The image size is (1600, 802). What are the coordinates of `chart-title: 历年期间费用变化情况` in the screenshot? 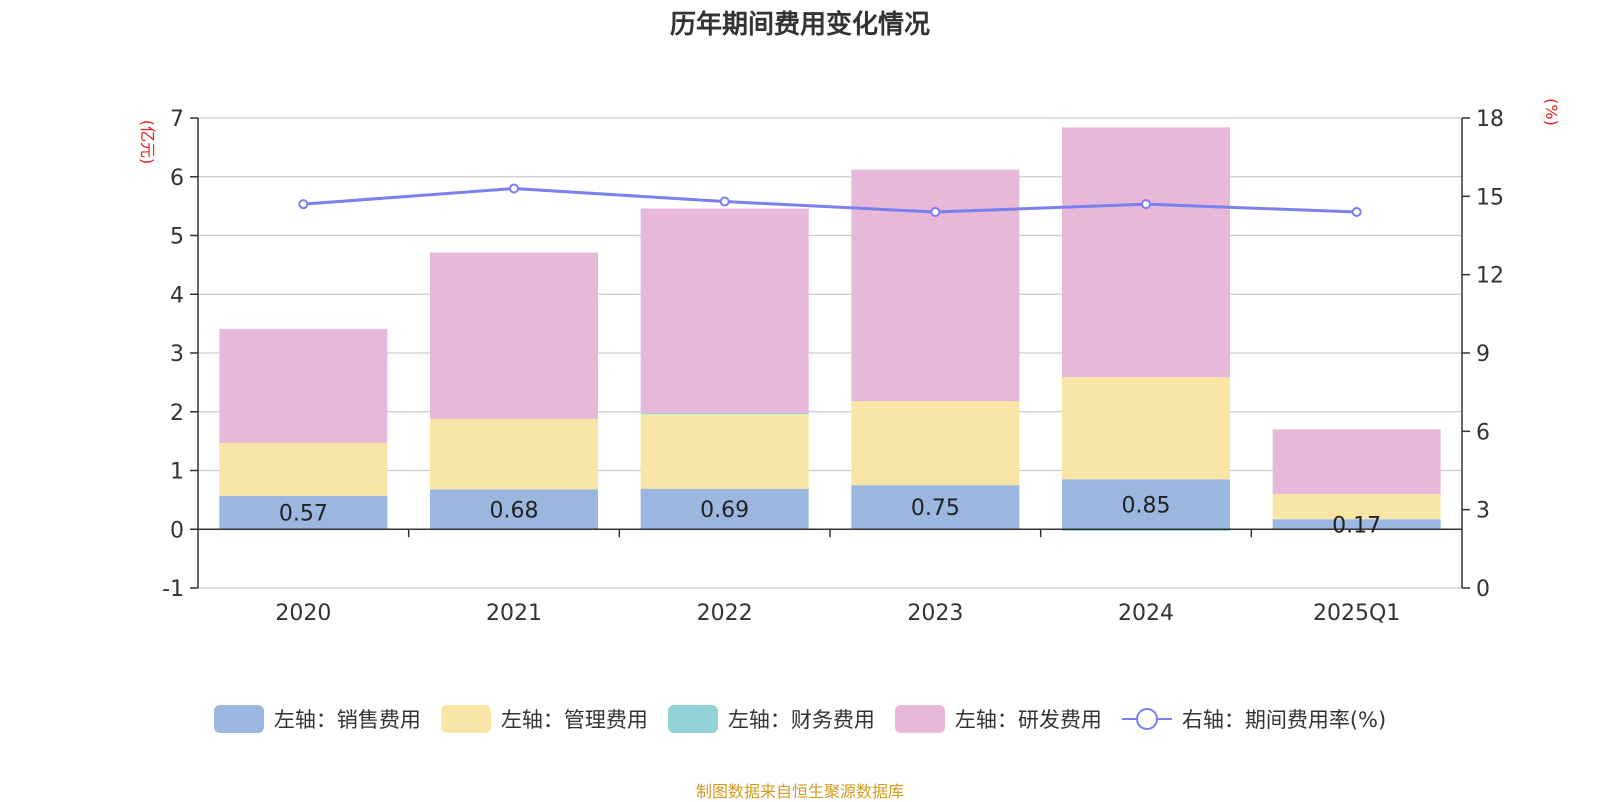 It's located at (799, 25).